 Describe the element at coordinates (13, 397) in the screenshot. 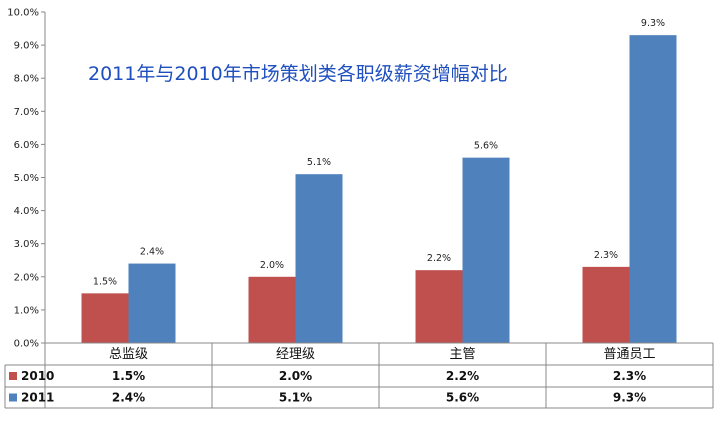

I see `legend-swatch-2011` at that location.